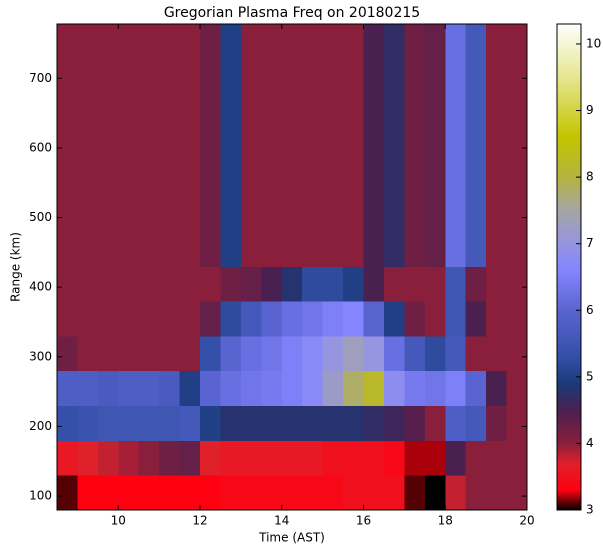  Describe the element at coordinates (118, 521) in the screenshot. I see `x-tick-label: 10` at that location.